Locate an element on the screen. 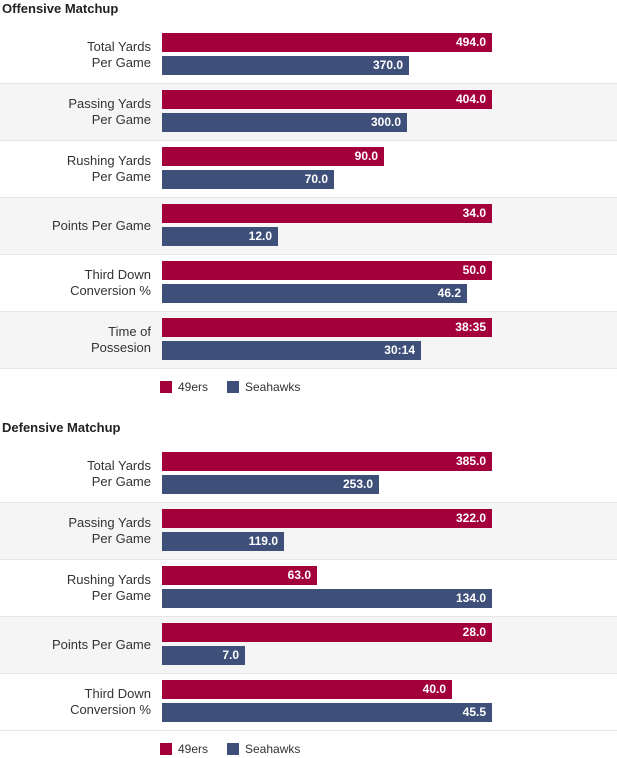 The height and width of the screenshot is (758, 617). offensive-matchup-title: Offensive Matchup is located at coordinates (60, 8).